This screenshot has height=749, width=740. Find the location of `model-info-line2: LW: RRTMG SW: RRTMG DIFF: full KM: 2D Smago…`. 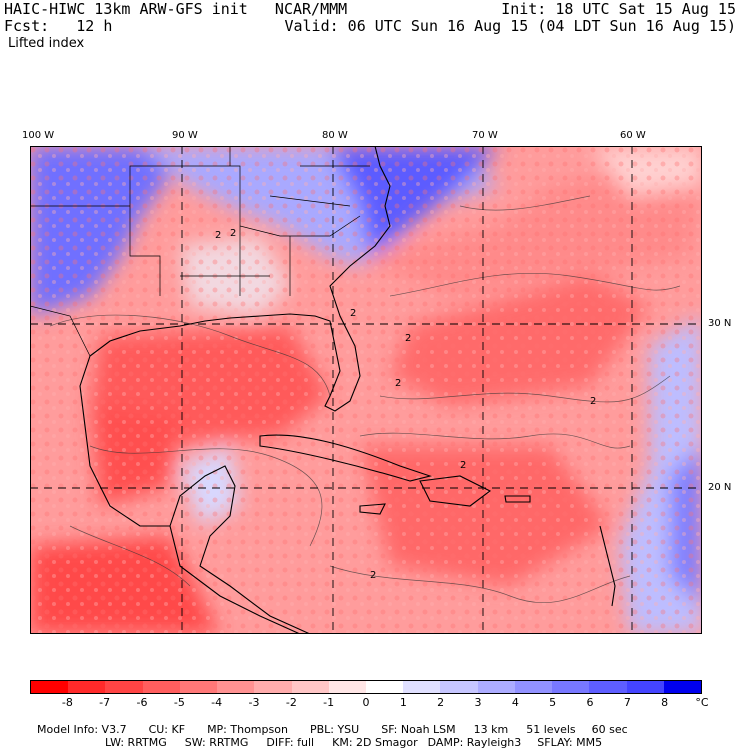

model-info-line2: LW: RRTMG SW: RRTMG DIFF: full KM: 2D Smago… is located at coordinates (350, 737).